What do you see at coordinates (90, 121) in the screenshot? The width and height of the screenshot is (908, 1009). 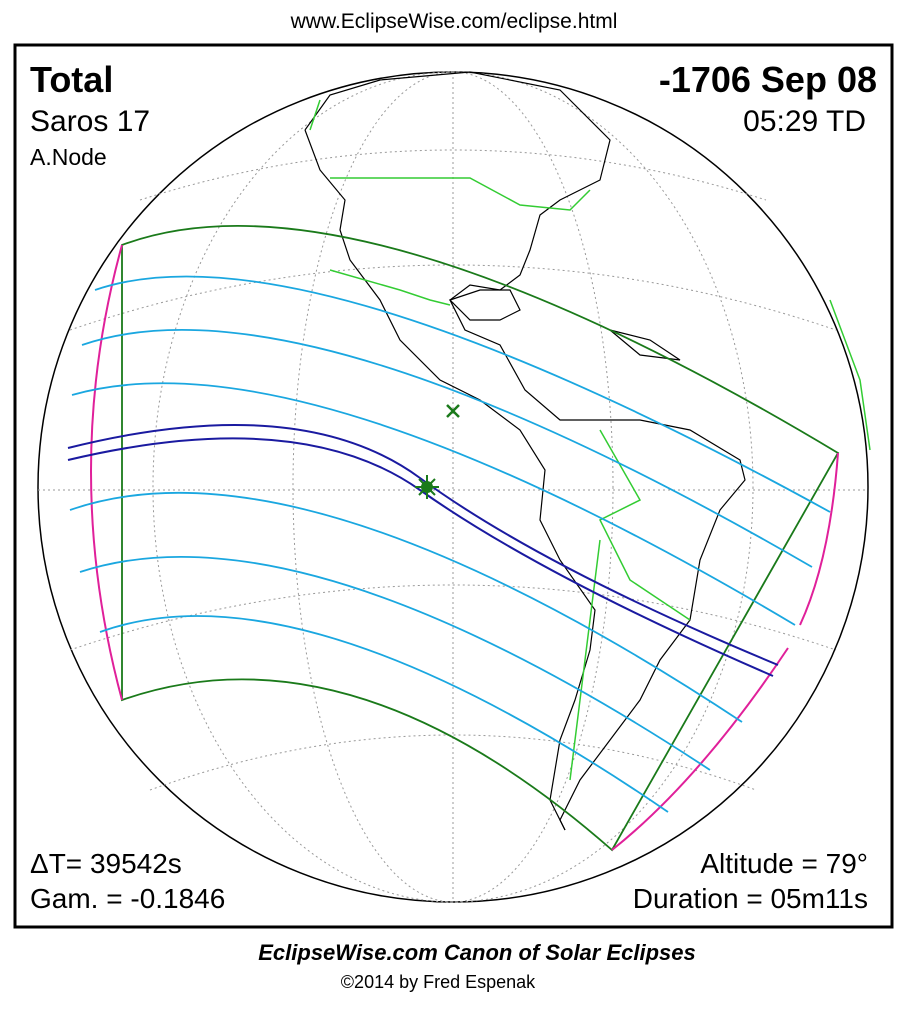 I see `saros: Saros 17` at bounding box center [90, 121].